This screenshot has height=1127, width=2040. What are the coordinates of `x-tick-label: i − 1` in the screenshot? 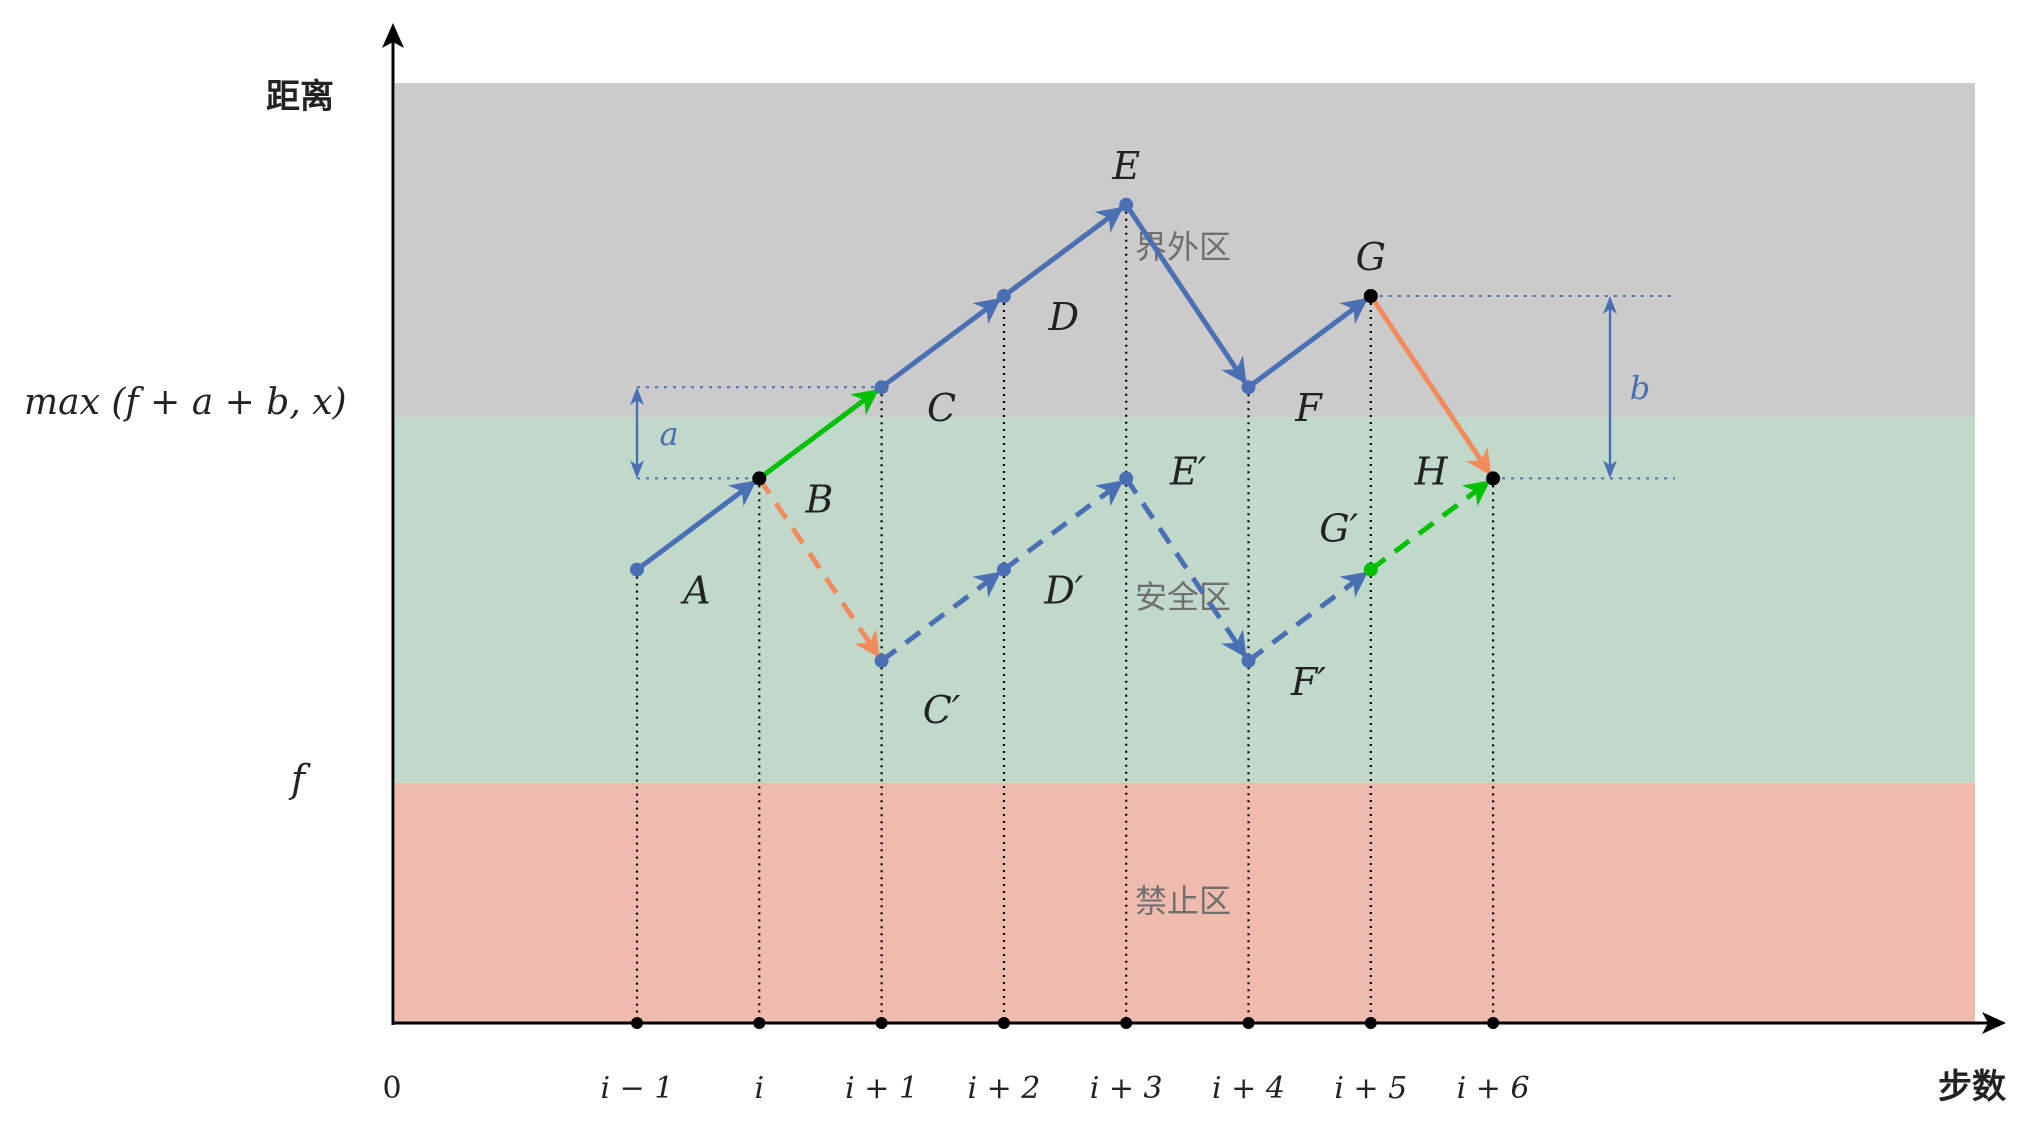 It's located at (637, 1088).